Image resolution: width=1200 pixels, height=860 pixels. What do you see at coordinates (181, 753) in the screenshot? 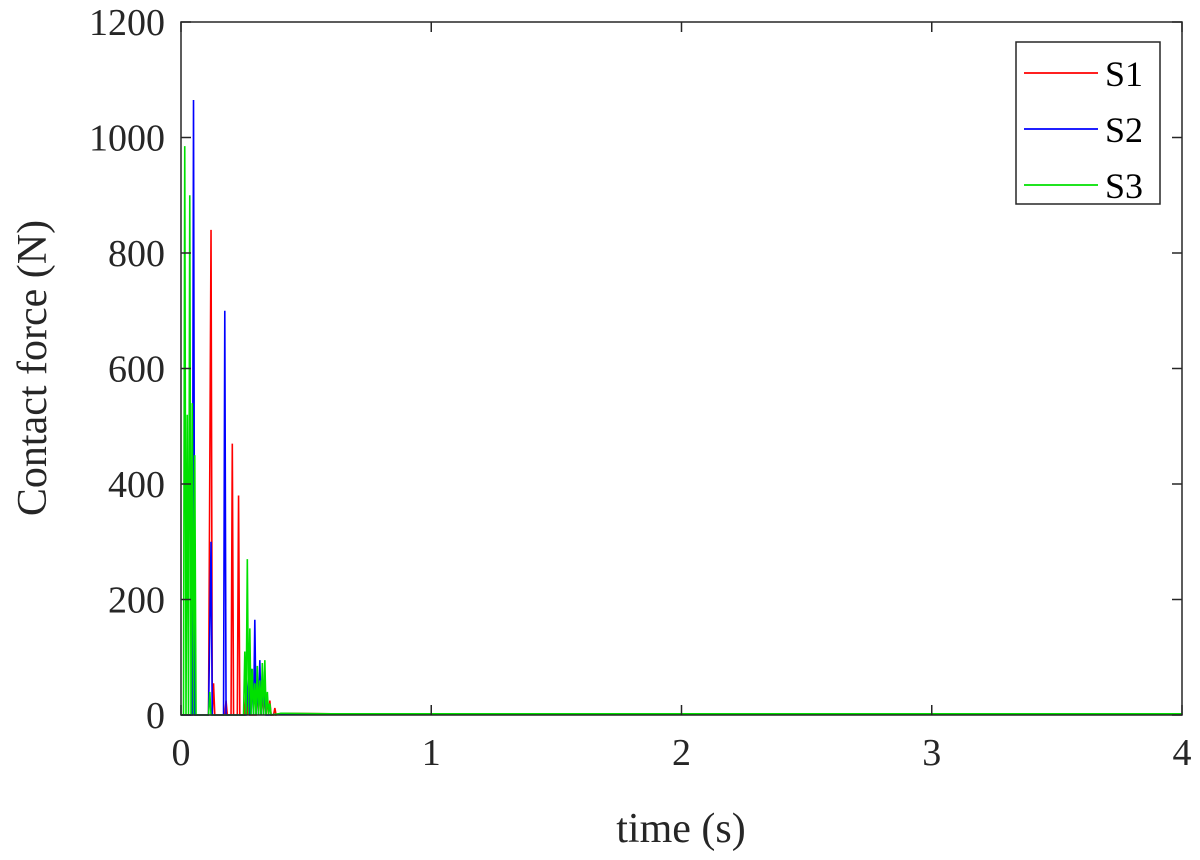
I see `x-tick-label: 0` at bounding box center [181, 753].